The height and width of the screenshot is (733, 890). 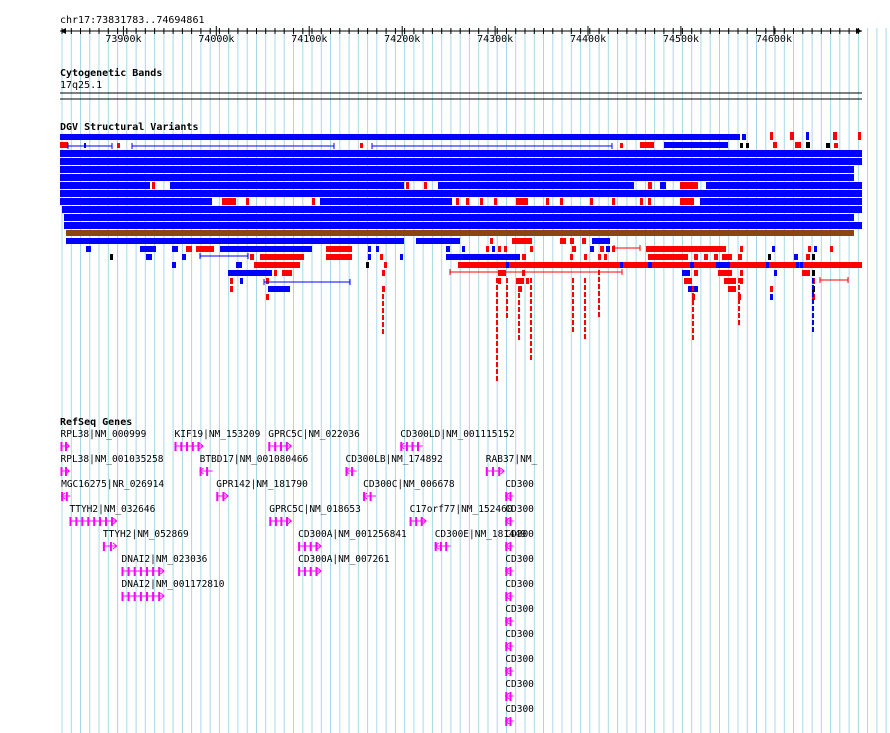 What do you see at coordinates (394, 459) in the screenshot?
I see `gene-label: CD300LB|NM_174892` at bounding box center [394, 459].